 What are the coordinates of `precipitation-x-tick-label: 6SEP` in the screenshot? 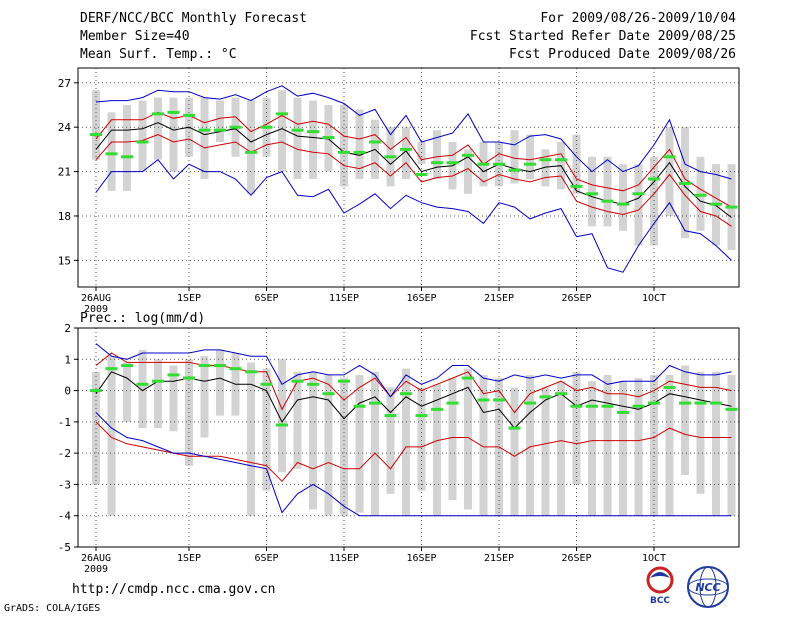 It's located at (266, 558).